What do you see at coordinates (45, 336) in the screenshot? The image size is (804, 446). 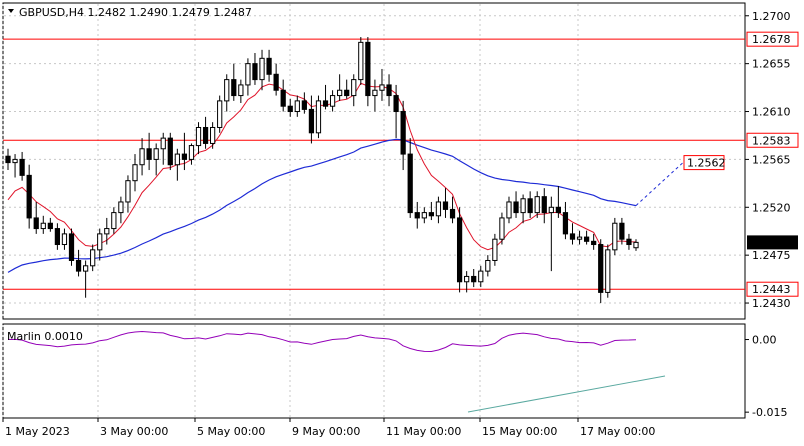 I see `indicator-label: Marlin 0.0010` at bounding box center [45, 336].